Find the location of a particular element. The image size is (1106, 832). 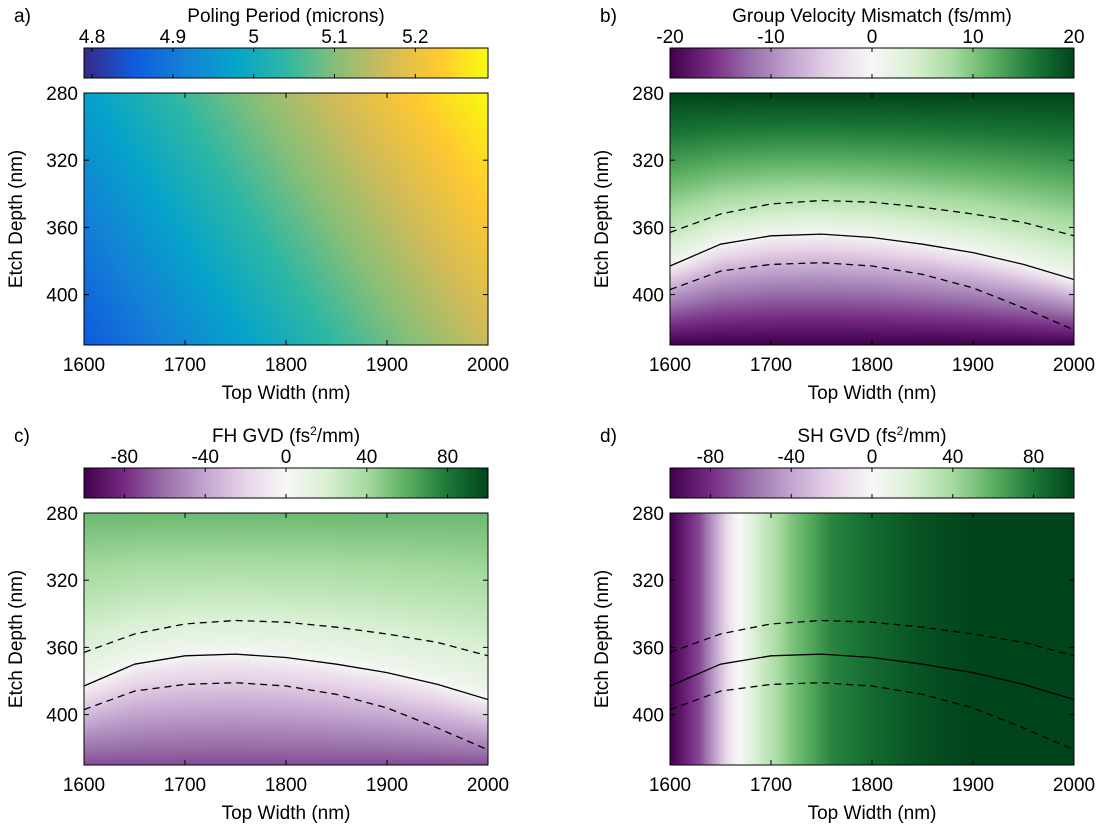

colorbar-tick-label: -10 is located at coordinates (770, 37).